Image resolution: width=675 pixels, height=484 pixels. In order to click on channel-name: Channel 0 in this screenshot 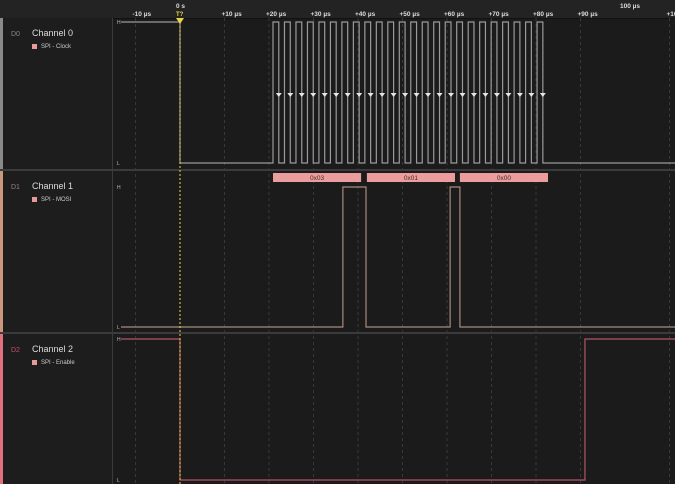, I will do `click(53, 33)`.